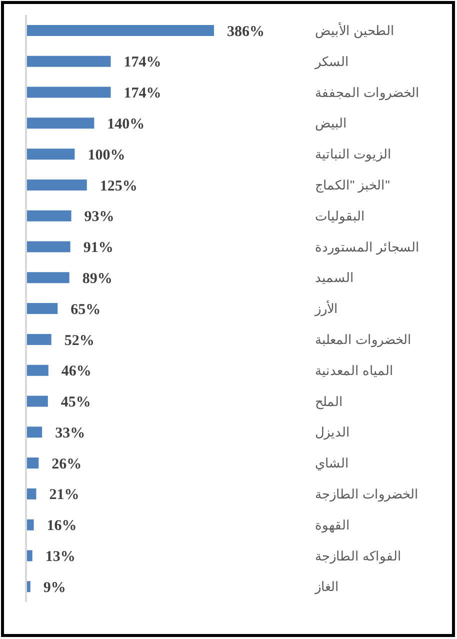 This screenshot has width=457, height=639. Describe the element at coordinates (363, 340) in the screenshot. I see `y-tick-label: الخضروات المعلبة` at that location.